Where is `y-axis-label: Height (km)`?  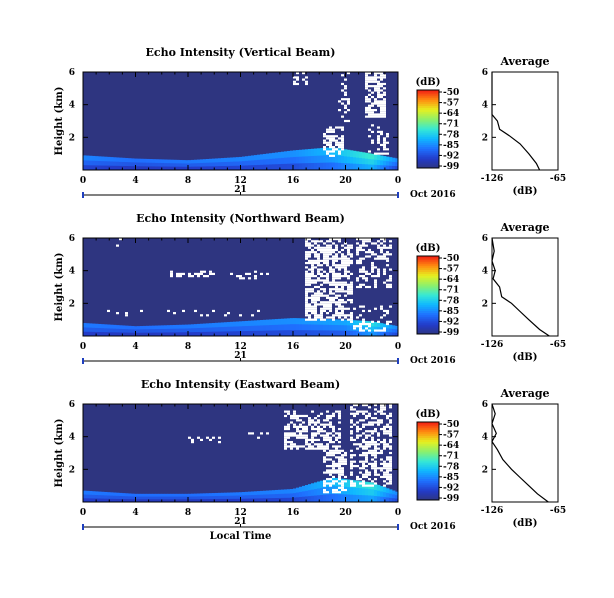
y-axis-label: Height (km) is located at coordinates (59, 121).